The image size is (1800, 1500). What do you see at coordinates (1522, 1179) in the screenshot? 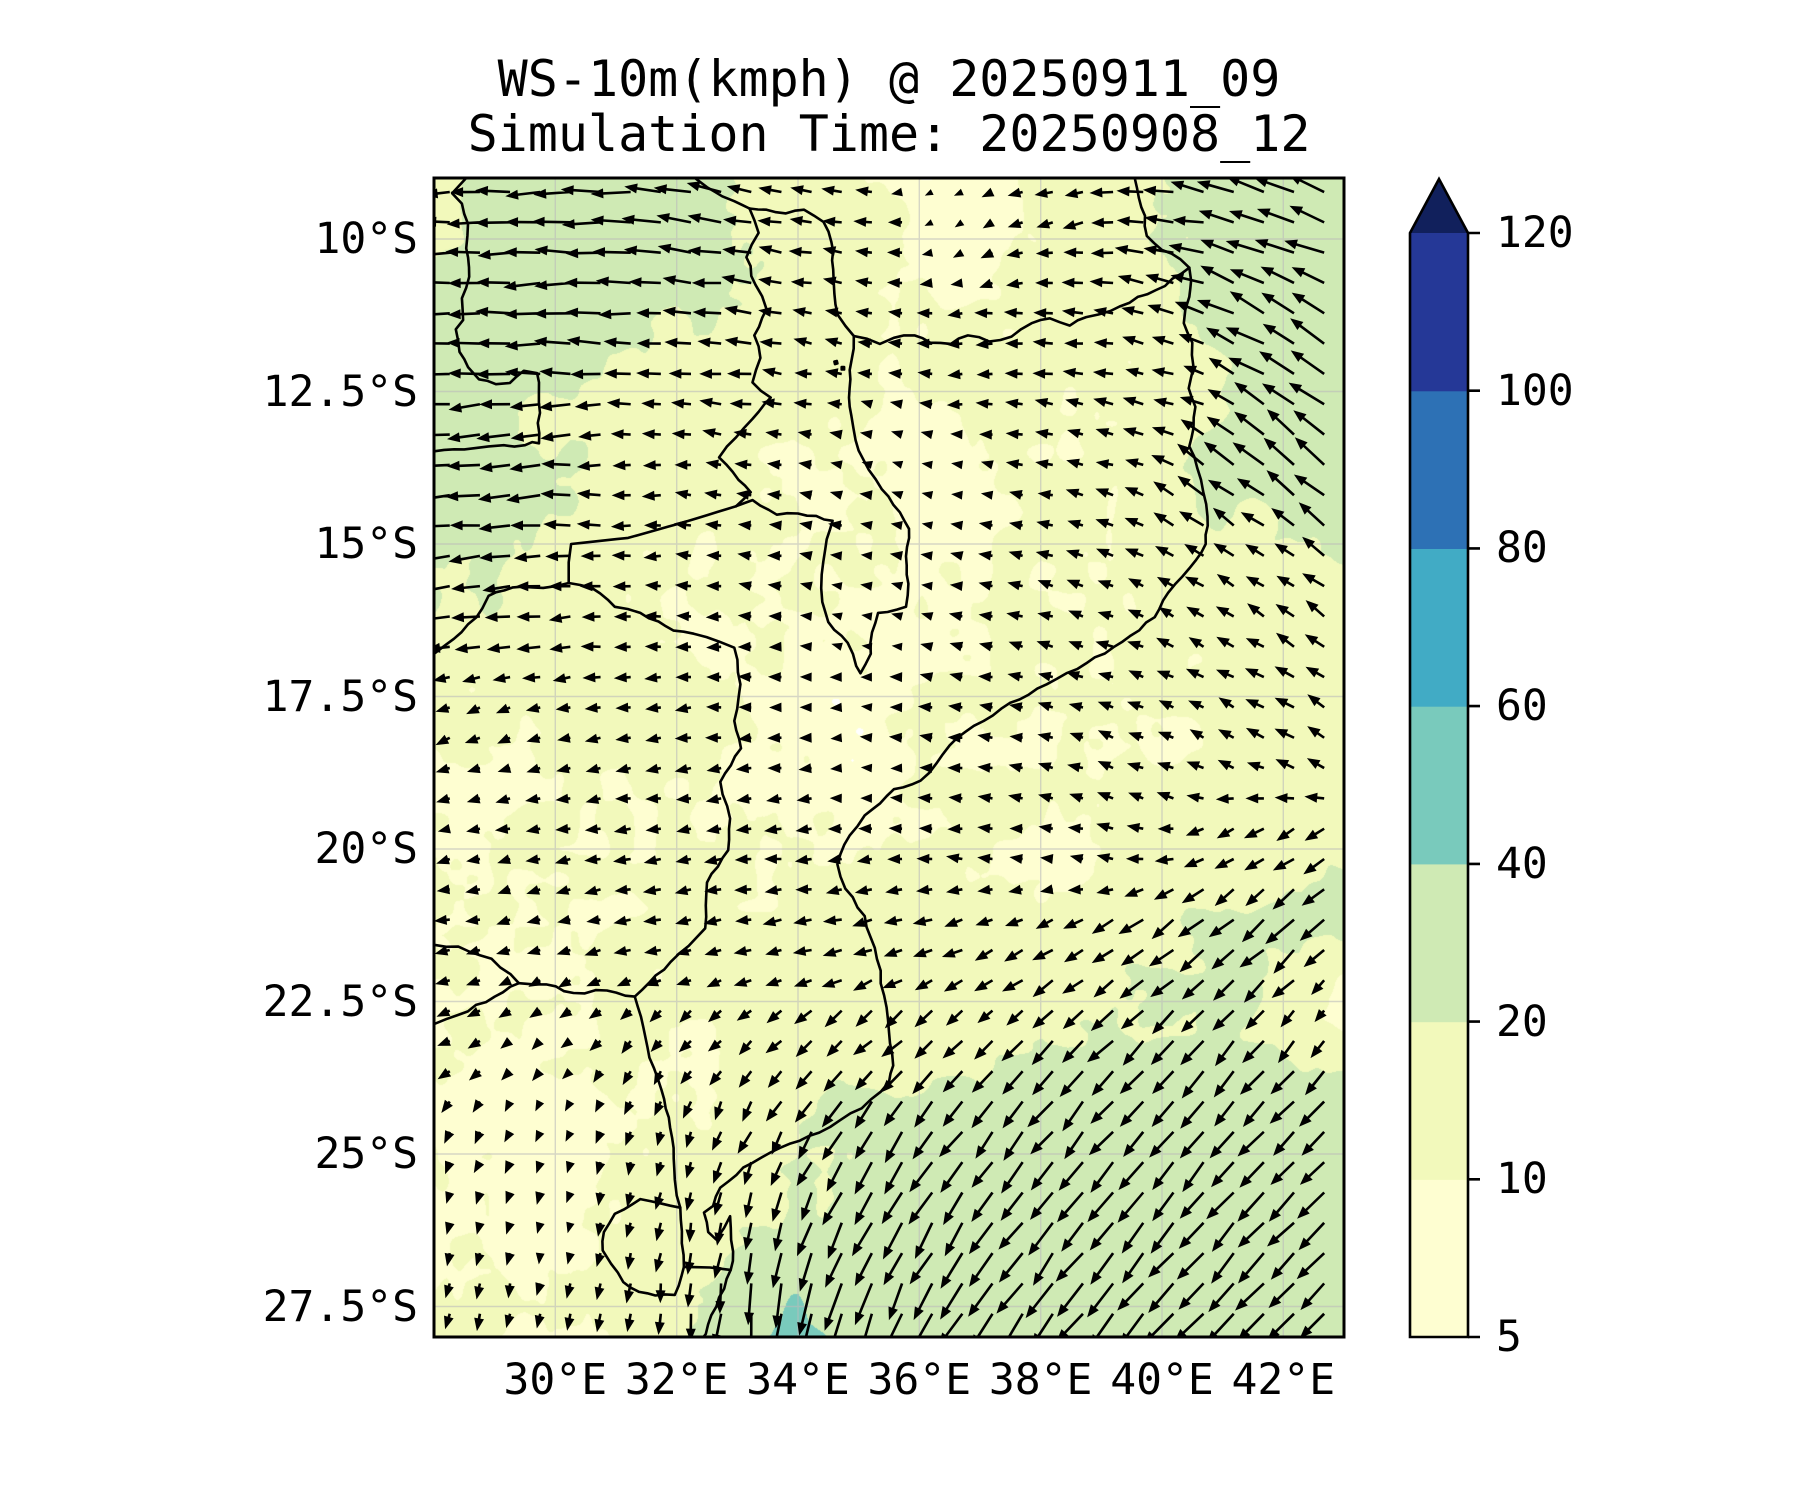
I see `colorbar-tick-label: 10` at bounding box center [1522, 1179].